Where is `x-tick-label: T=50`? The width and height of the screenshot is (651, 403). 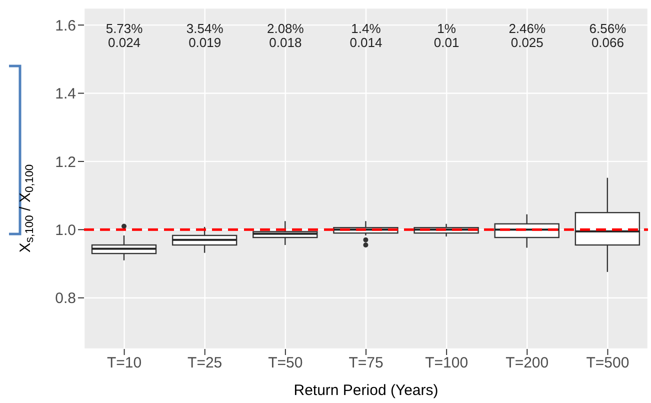
x-tick-label: T=50 is located at coordinates (285, 363).